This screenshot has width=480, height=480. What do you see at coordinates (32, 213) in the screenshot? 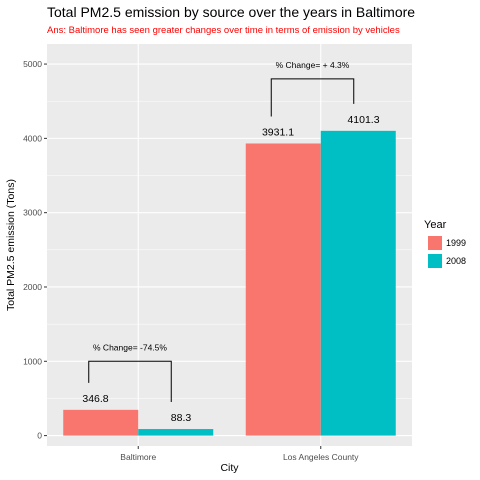
I see `y-tick-label: 3000` at bounding box center [32, 213].